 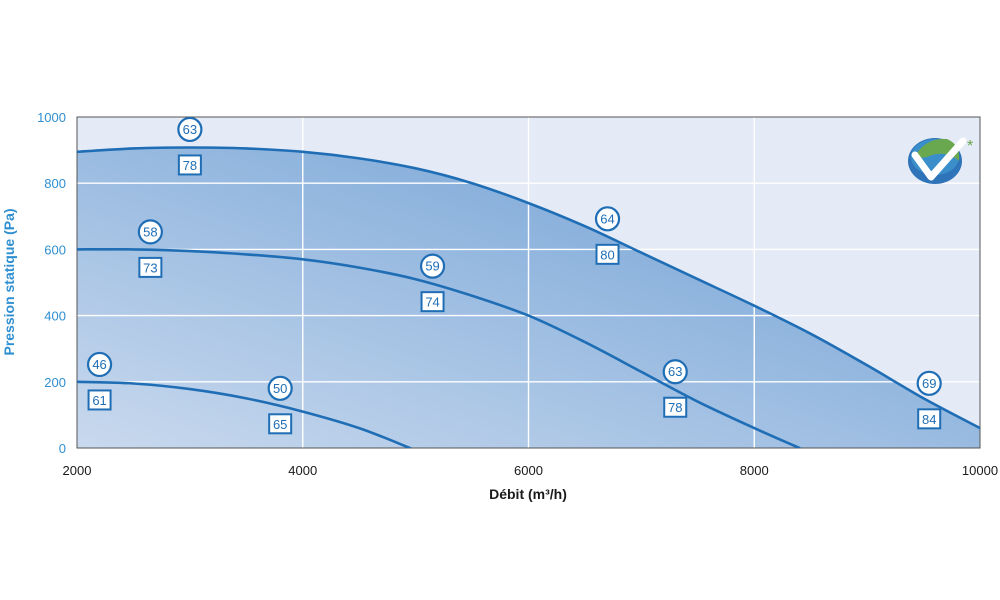 I want to click on circle-value-label: 46, so click(x=99, y=364).